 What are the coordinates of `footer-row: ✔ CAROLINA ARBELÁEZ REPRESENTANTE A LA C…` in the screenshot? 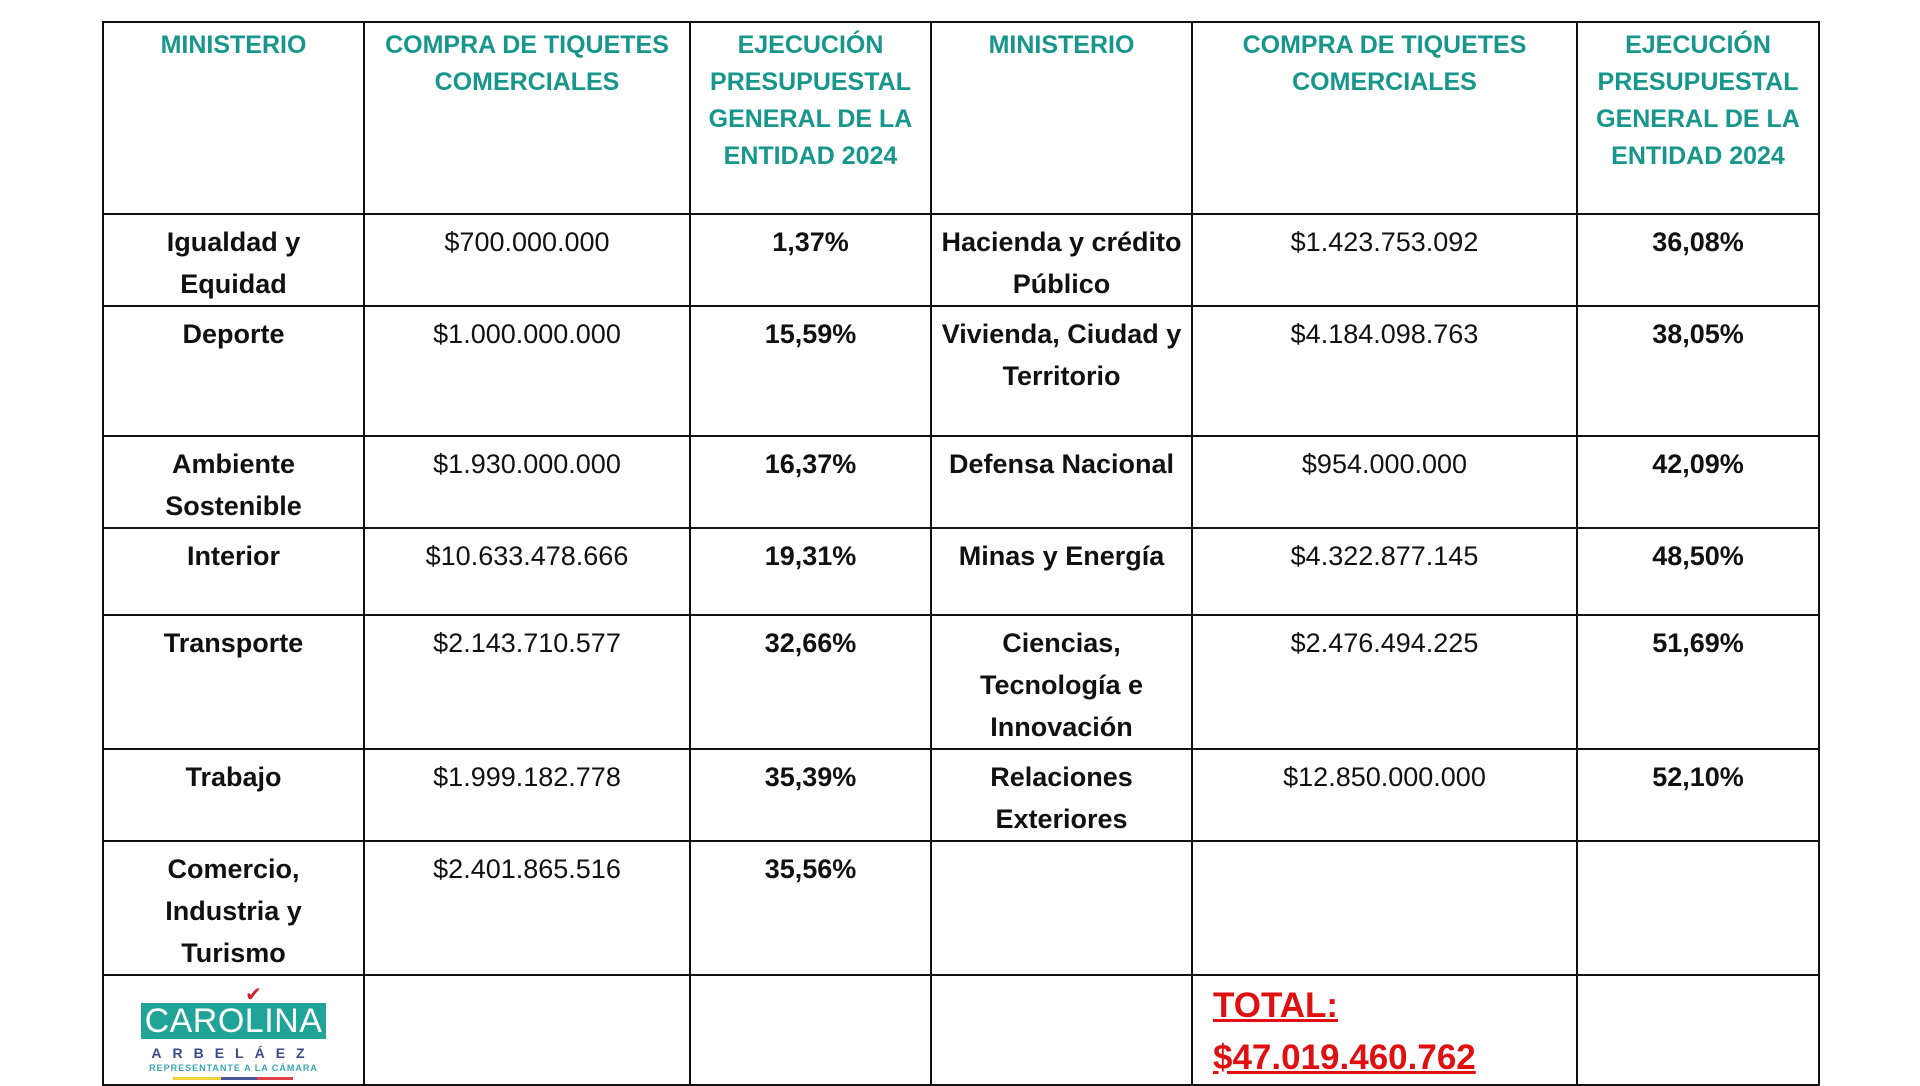 It's located at (961, 1030).